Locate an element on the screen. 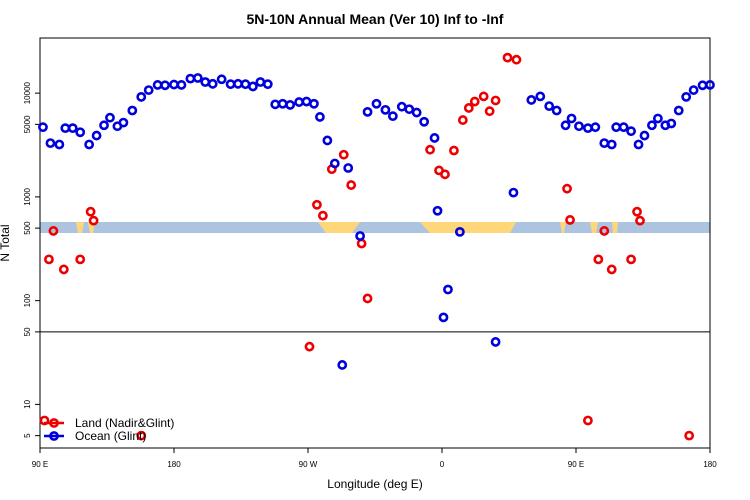 The image size is (750, 500). y-tick-label: 1000 is located at coordinates (27, 196).